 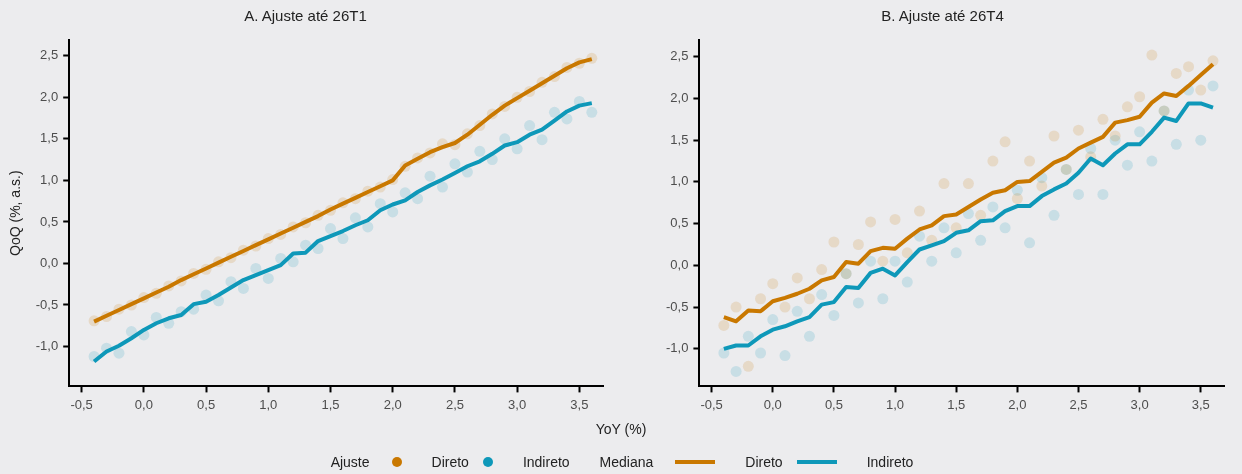 What do you see at coordinates (621, 429) in the screenshot?
I see `x-axis-title: YoY (%)` at bounding box center [621, 429].